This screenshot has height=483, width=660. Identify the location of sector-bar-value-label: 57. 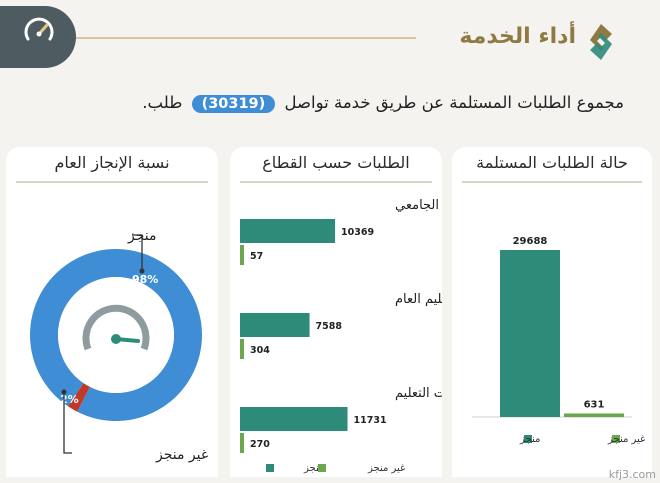
(256, 256).